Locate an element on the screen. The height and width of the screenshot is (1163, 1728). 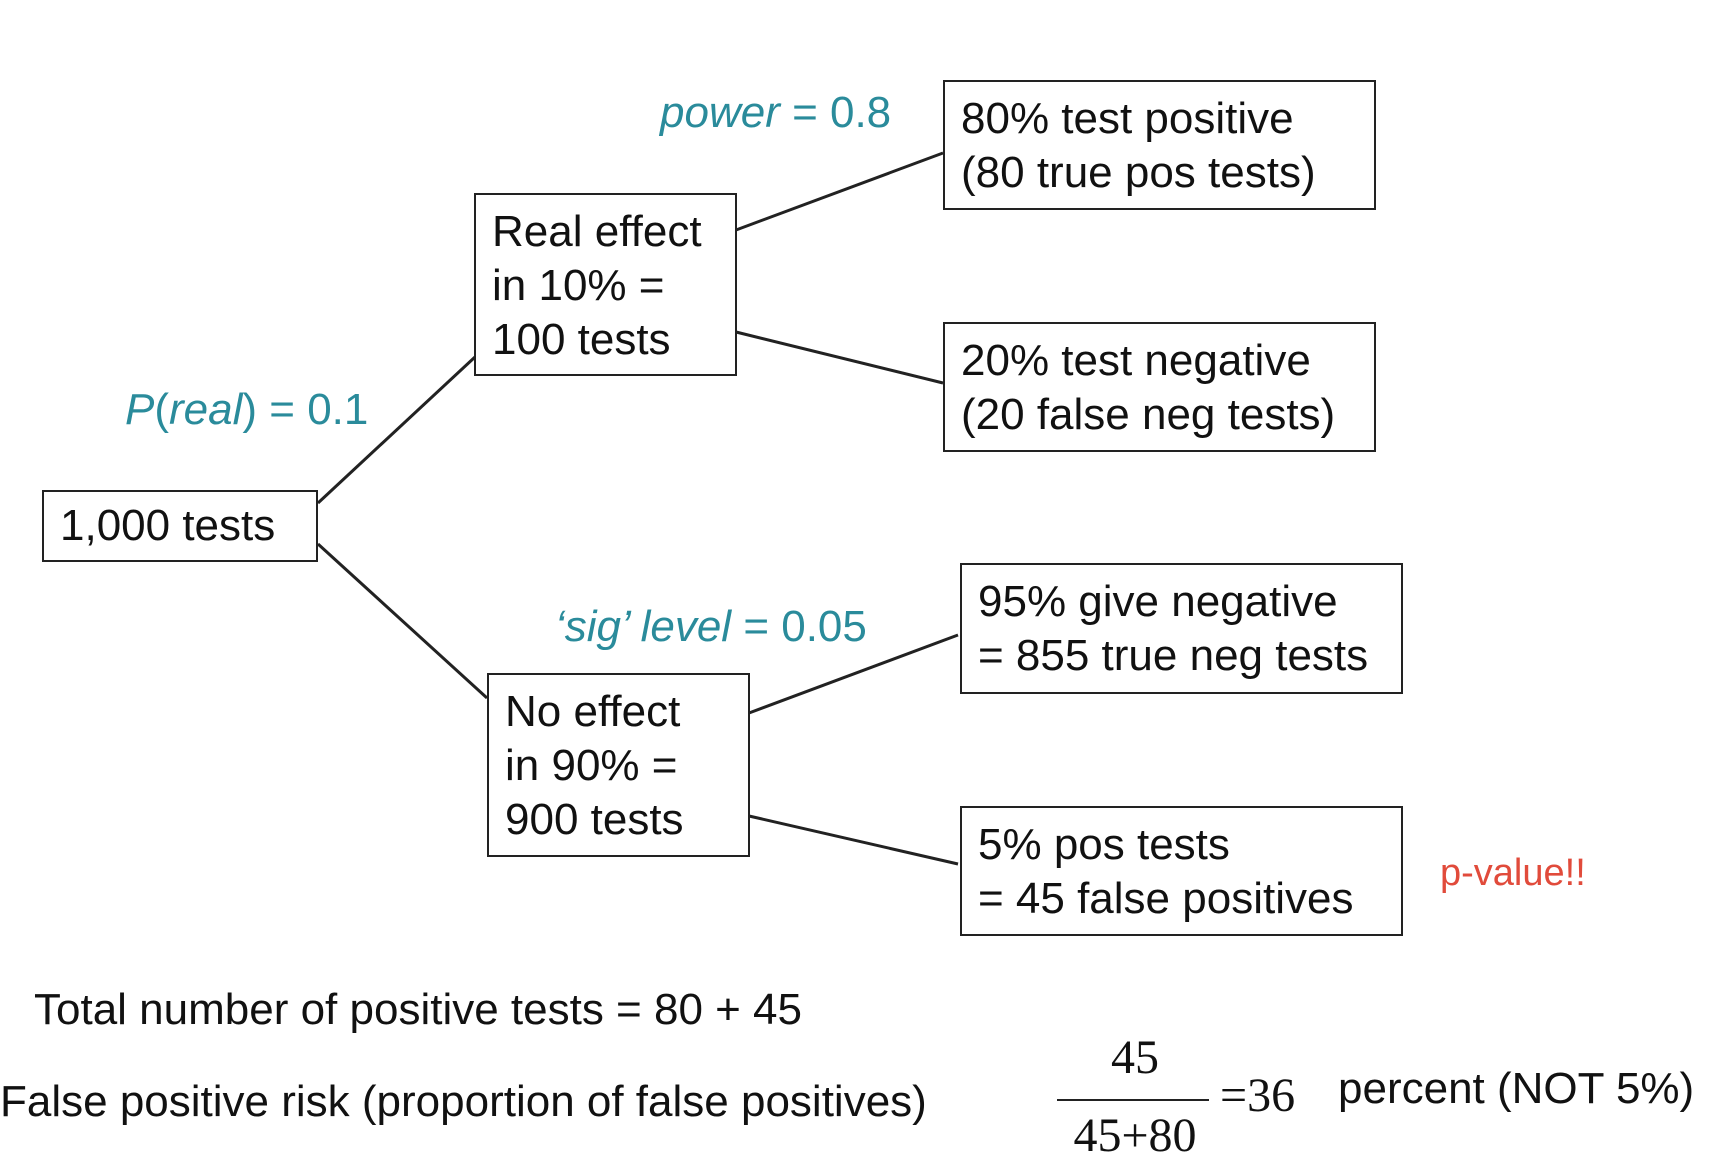
node-real-effect: Real effect in 10% = 100 tests is located at coordinates (605, 284).